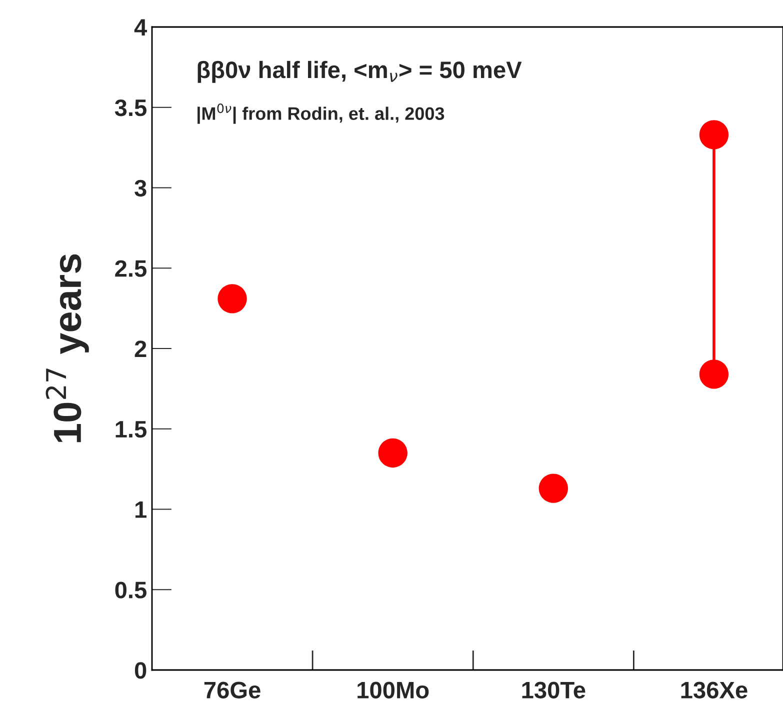  Describe the element at coordinates (140, 188) in the screenshot. I see `y-tick-label: 3` at that location.